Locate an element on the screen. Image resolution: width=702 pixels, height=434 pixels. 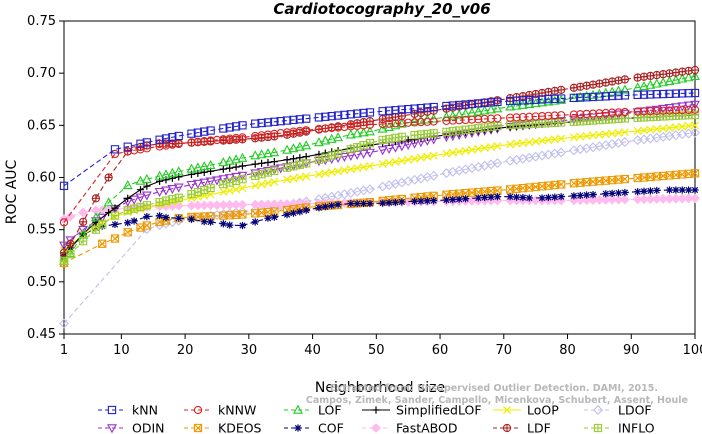
legend-label: LOF is located at coordinates (330, 410).